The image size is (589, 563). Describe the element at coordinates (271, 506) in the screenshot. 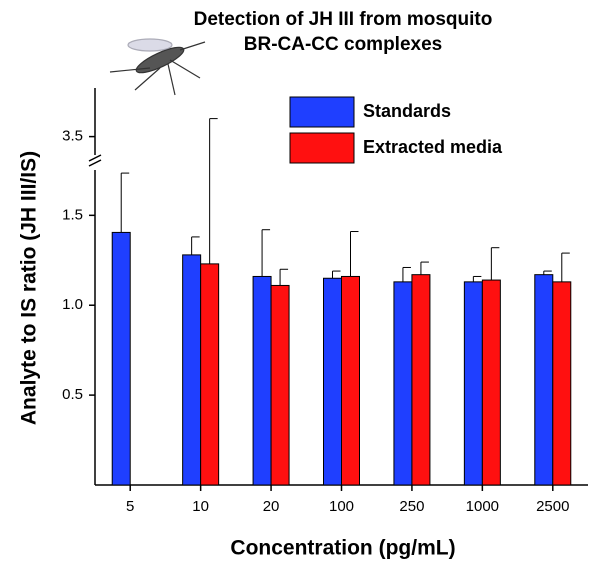

I see `x-tick-label: 20` at that location.